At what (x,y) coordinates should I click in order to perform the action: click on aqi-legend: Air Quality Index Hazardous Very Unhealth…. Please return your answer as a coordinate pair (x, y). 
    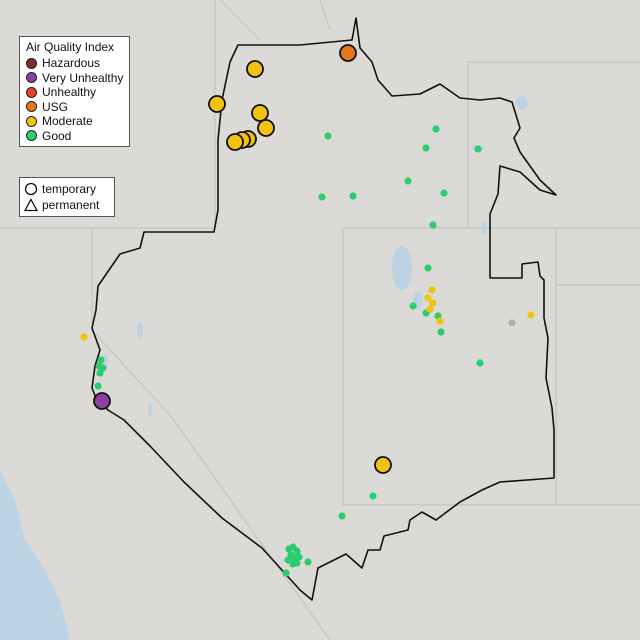
    Looking at the image, I should click on (74, 91).